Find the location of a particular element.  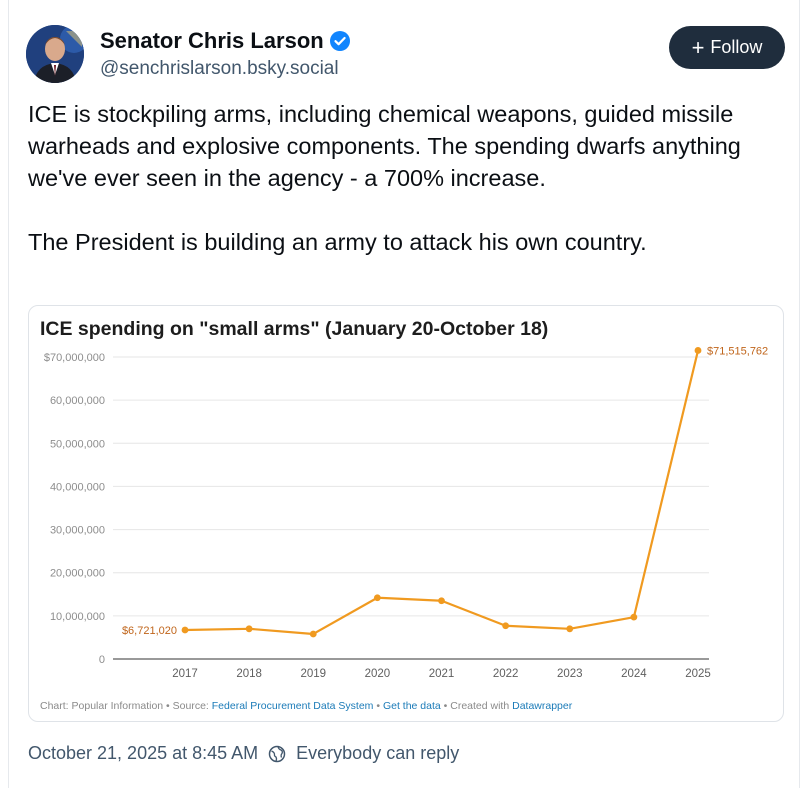

footer-prefix: Chart: Popular Information • Source: is located at coordinates (126, 706).